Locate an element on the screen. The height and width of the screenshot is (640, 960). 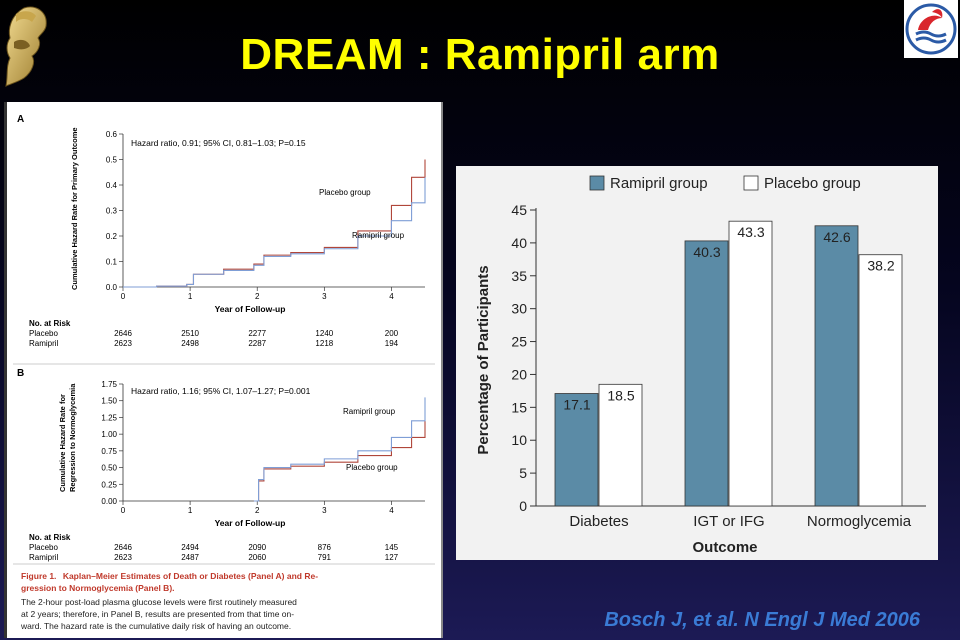
risk-value: 2487 is located at coordinates (190, 557).